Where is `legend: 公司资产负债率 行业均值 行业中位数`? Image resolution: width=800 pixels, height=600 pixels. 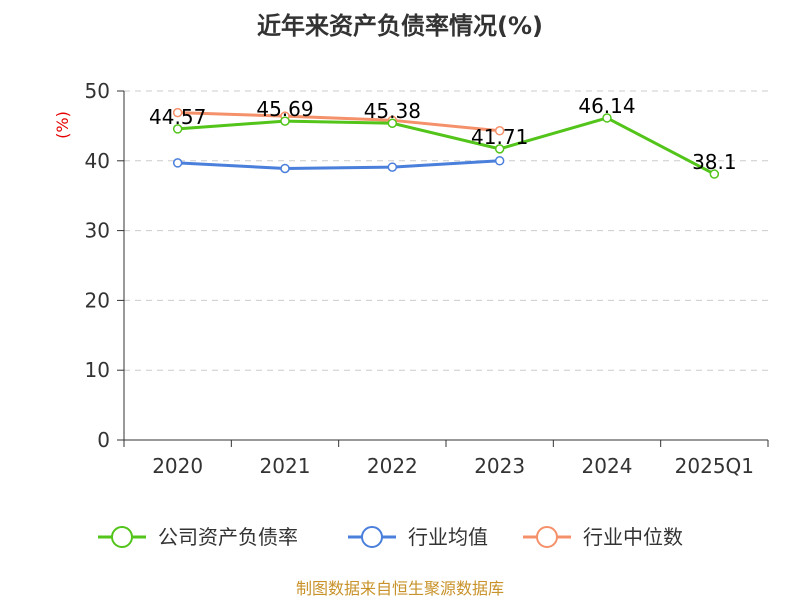
legend: 公司资产负债率 行业均值 行业中位数 is located at coordinates (390, 537).